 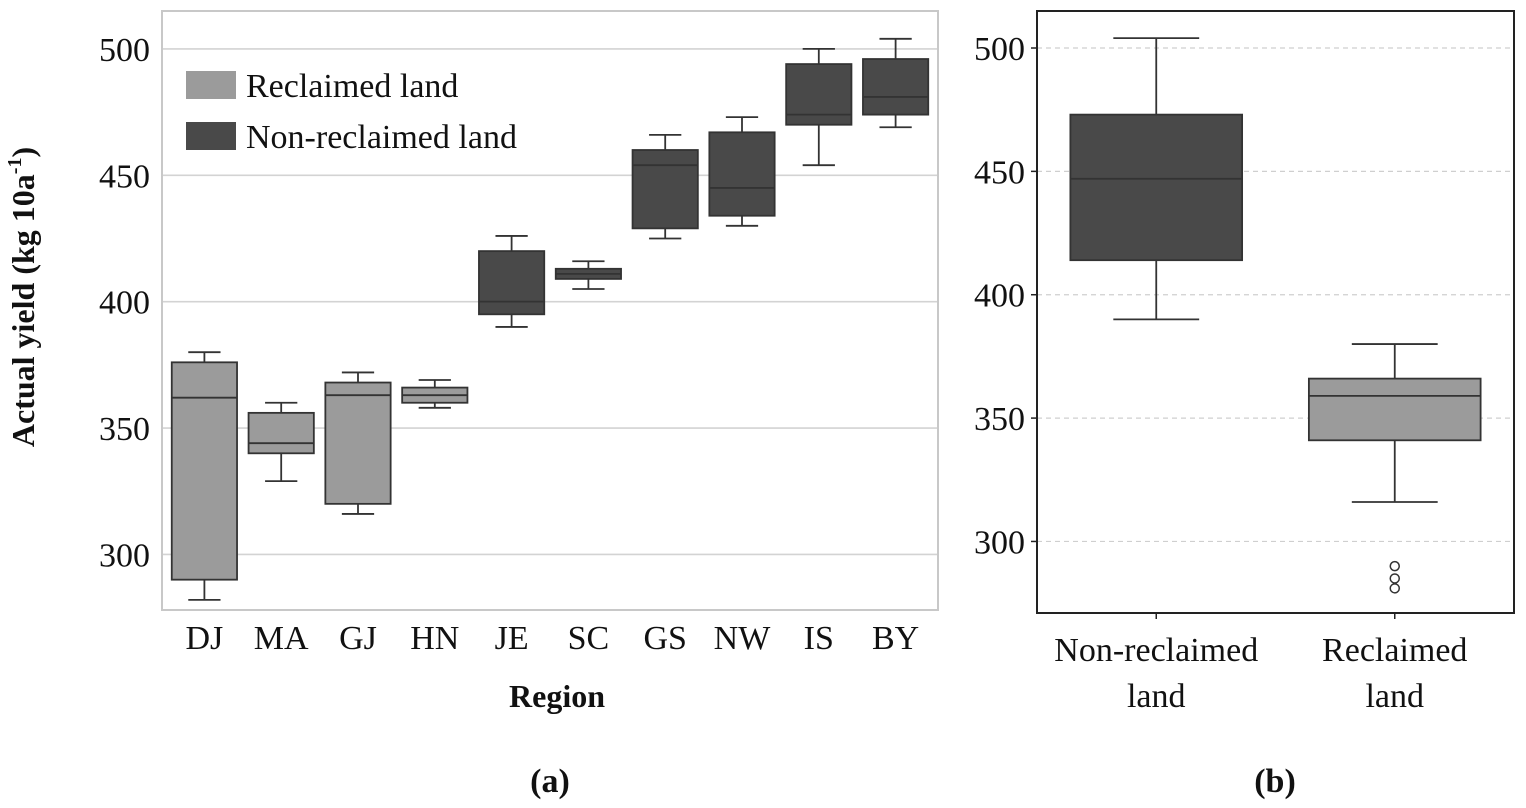 I want to click on panel-a-x-axis-title: Region, so click(x=557, y=696).